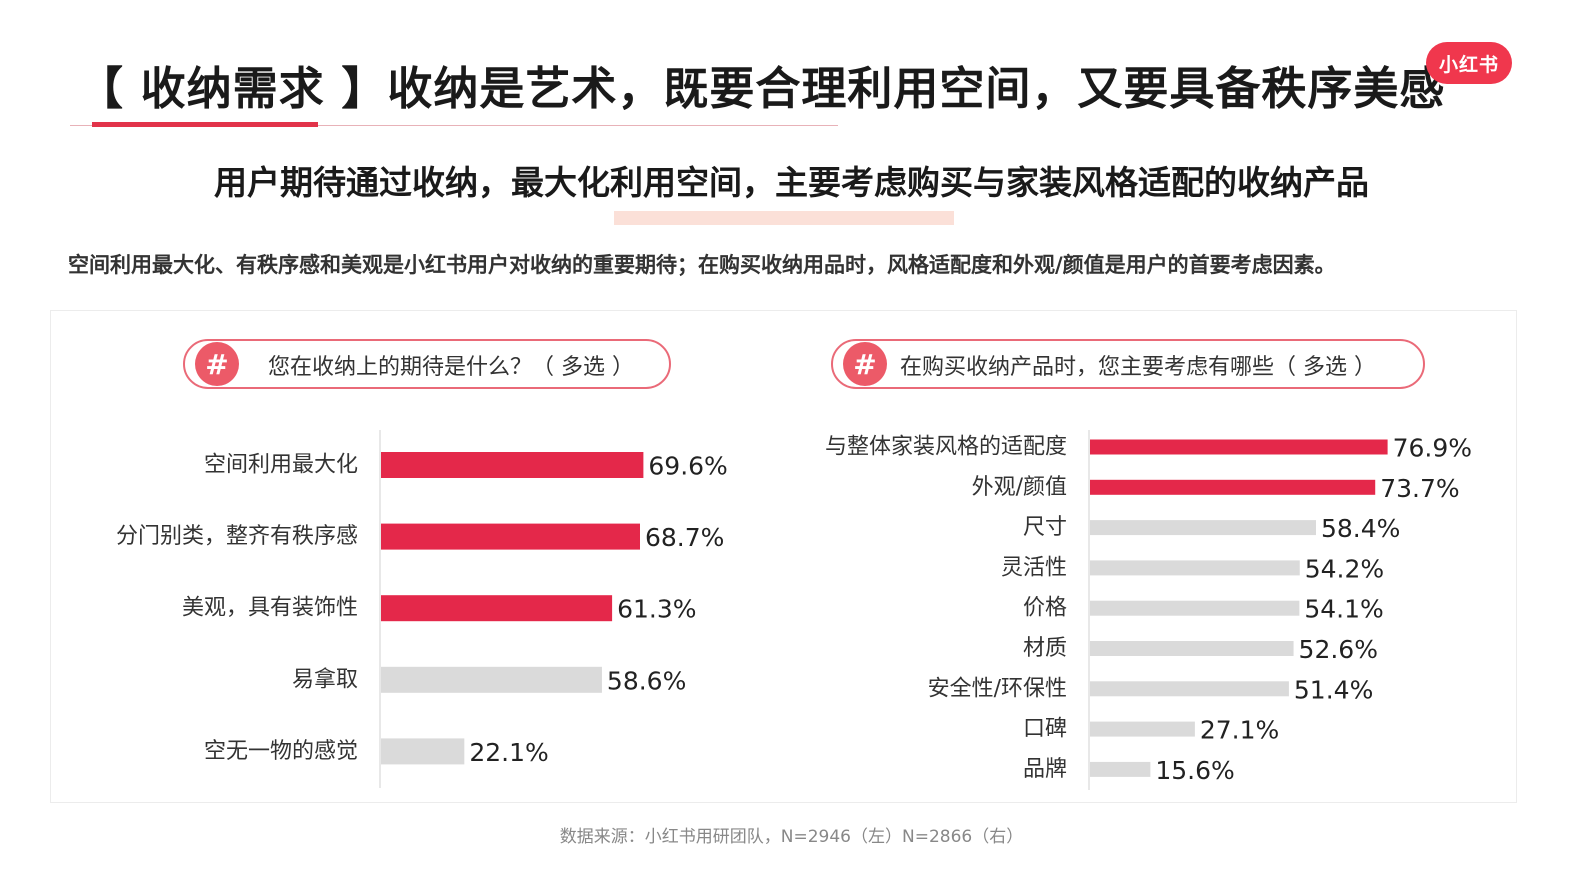  What do you see at coordinates (205, 124) in the screenshot?
I see `title-accent-bar` at bounding box center [205, 124].